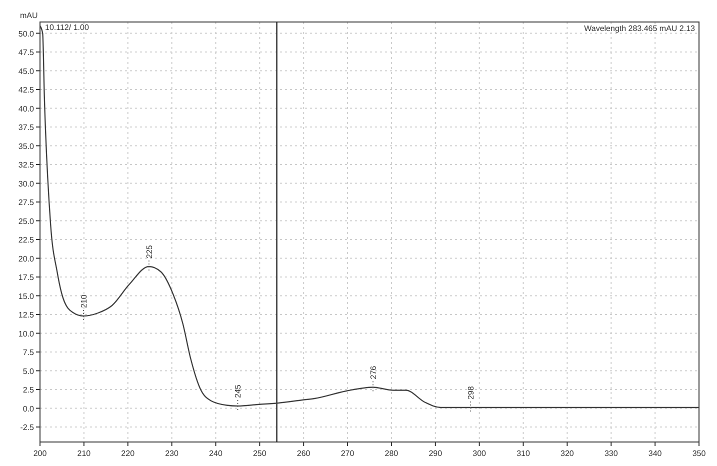 This screenshot has width=717, height=466. I want to click on y-tick-label: 35.0, so click(26, 146).